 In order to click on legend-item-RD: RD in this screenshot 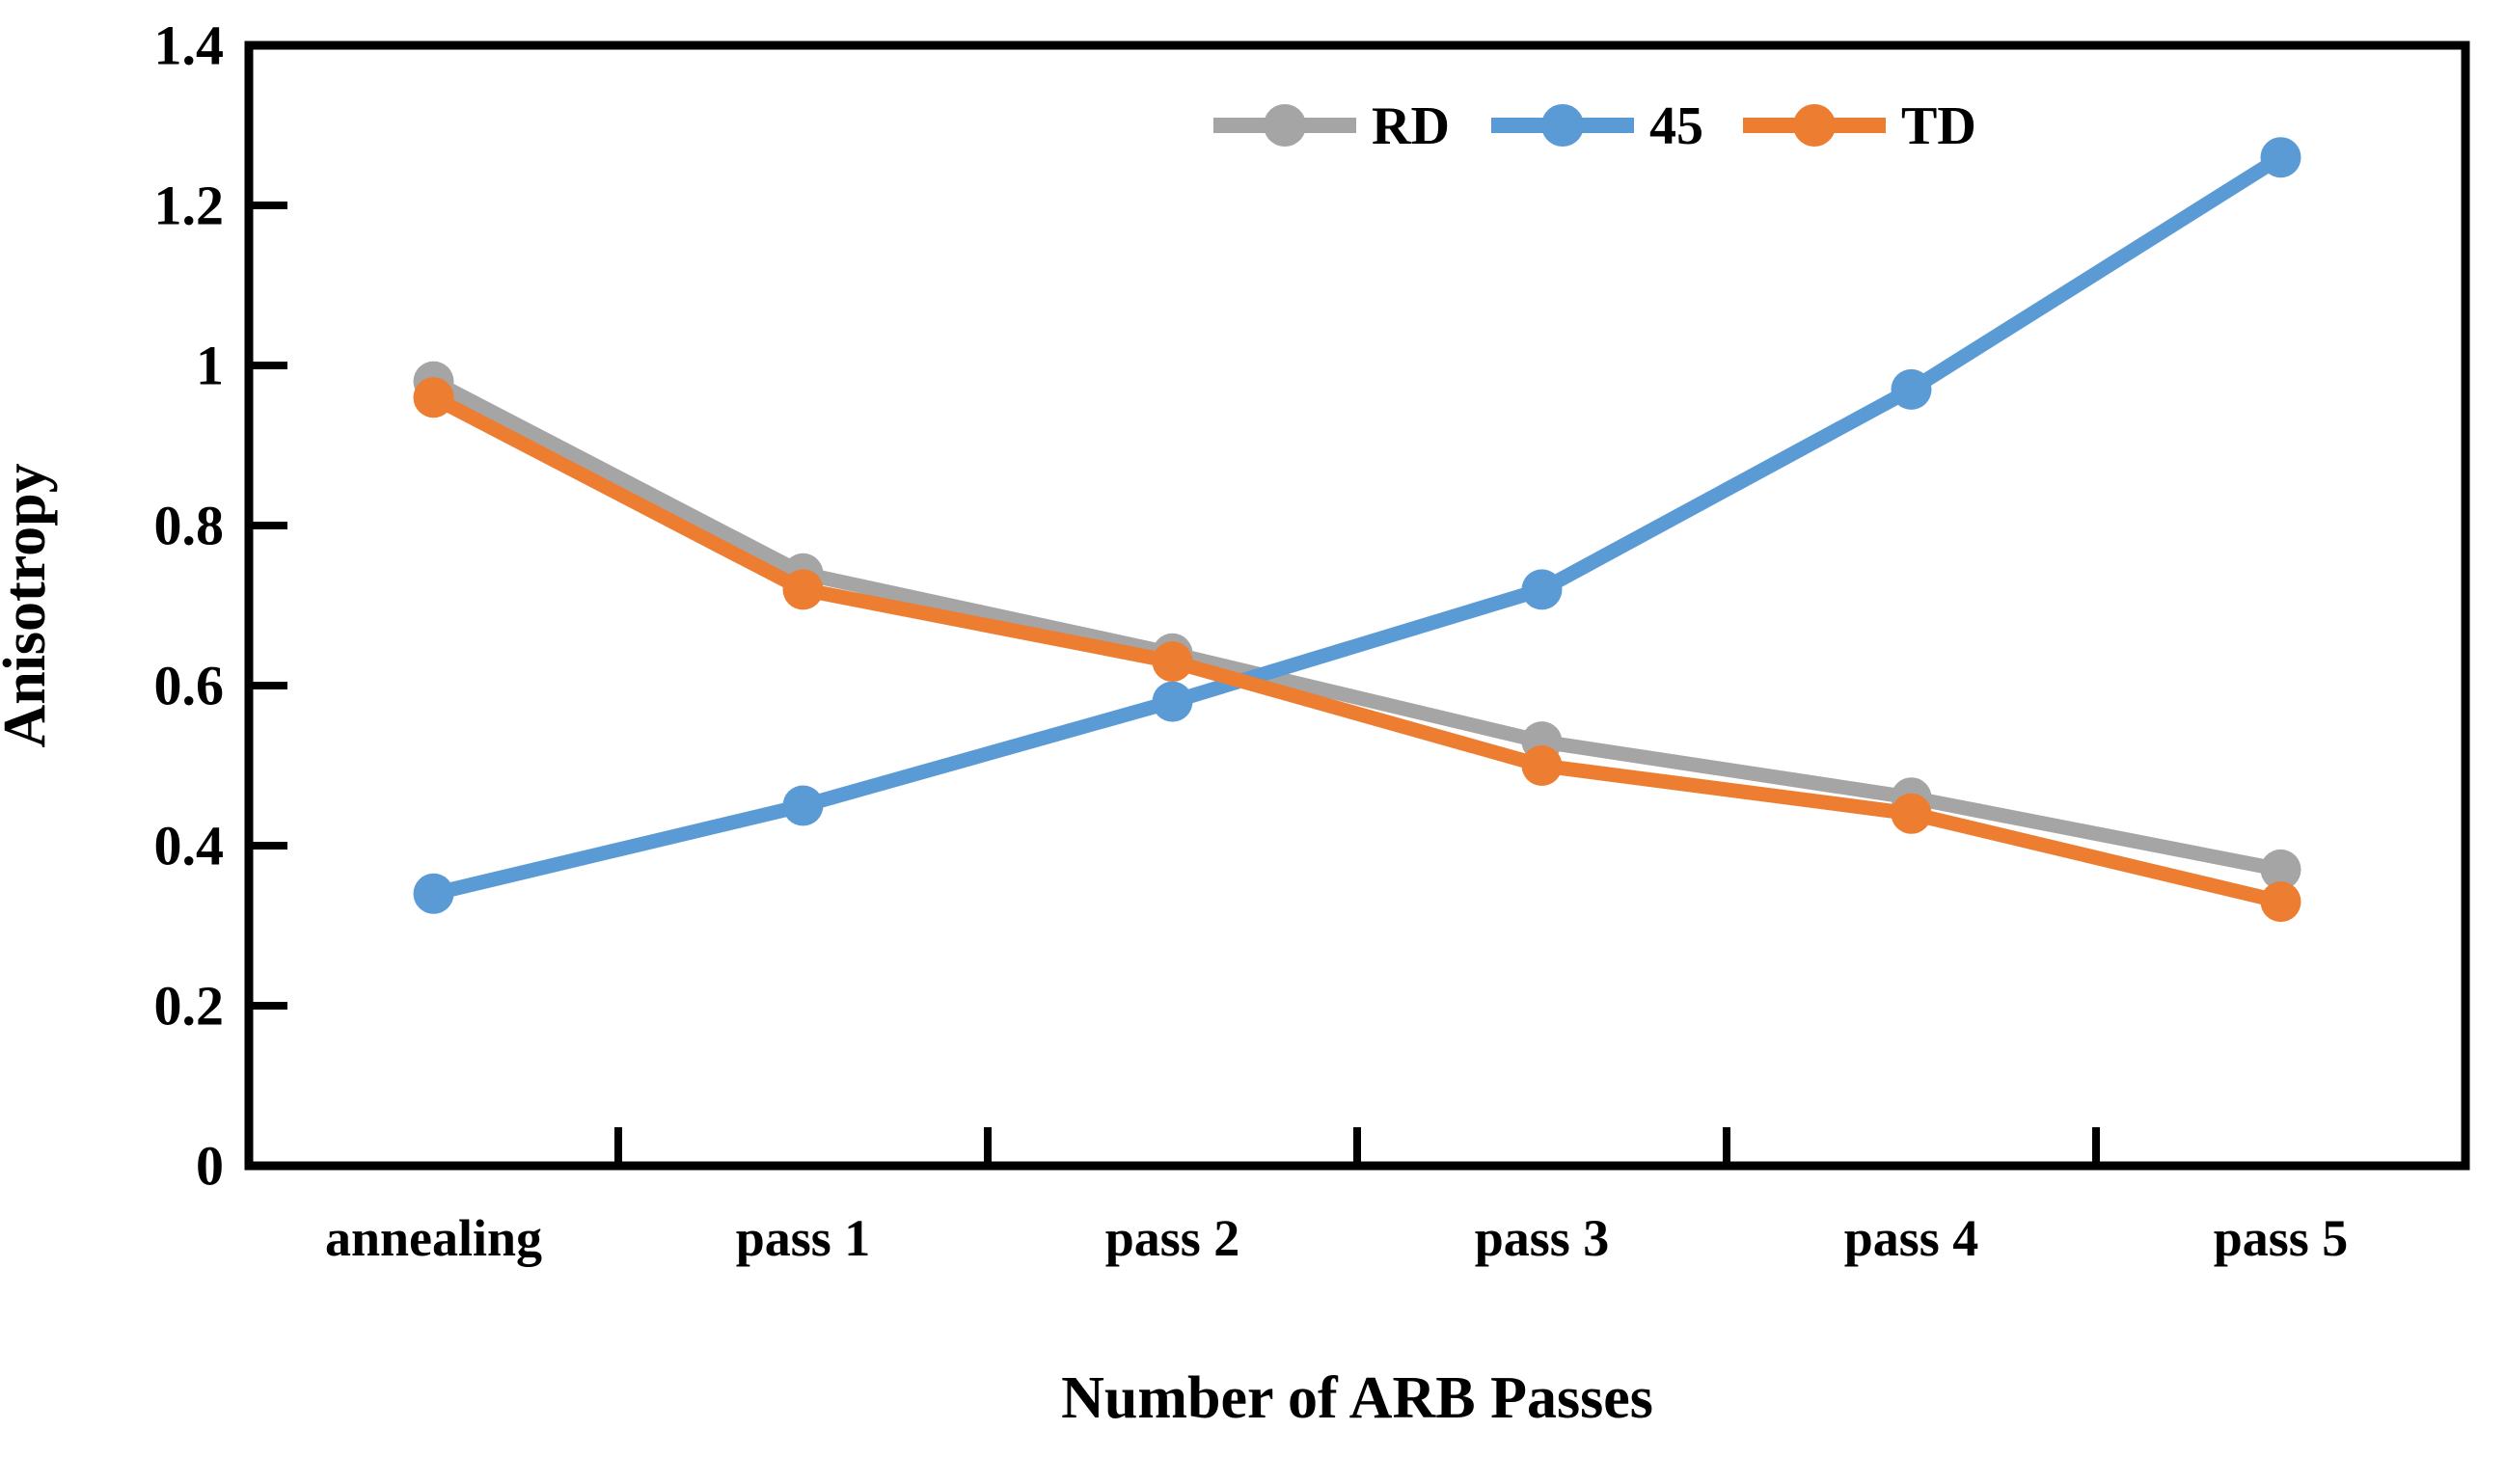, I will do `click(1331, 126)`.